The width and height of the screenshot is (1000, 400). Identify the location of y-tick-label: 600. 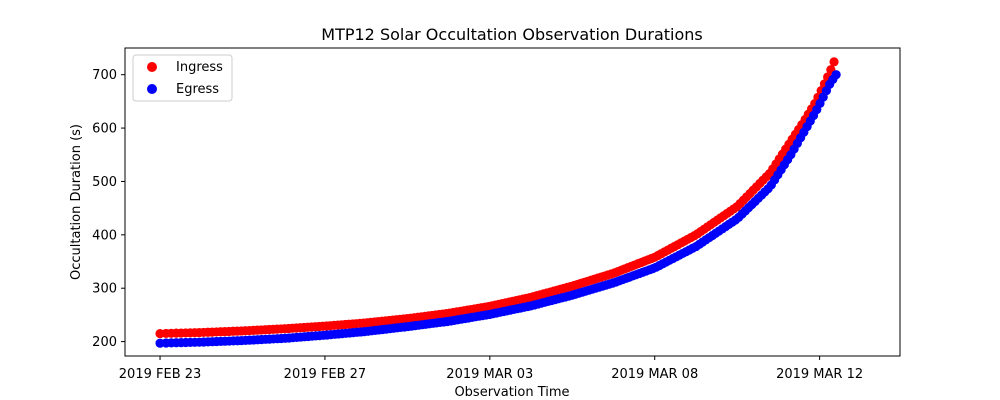
(104, 129).